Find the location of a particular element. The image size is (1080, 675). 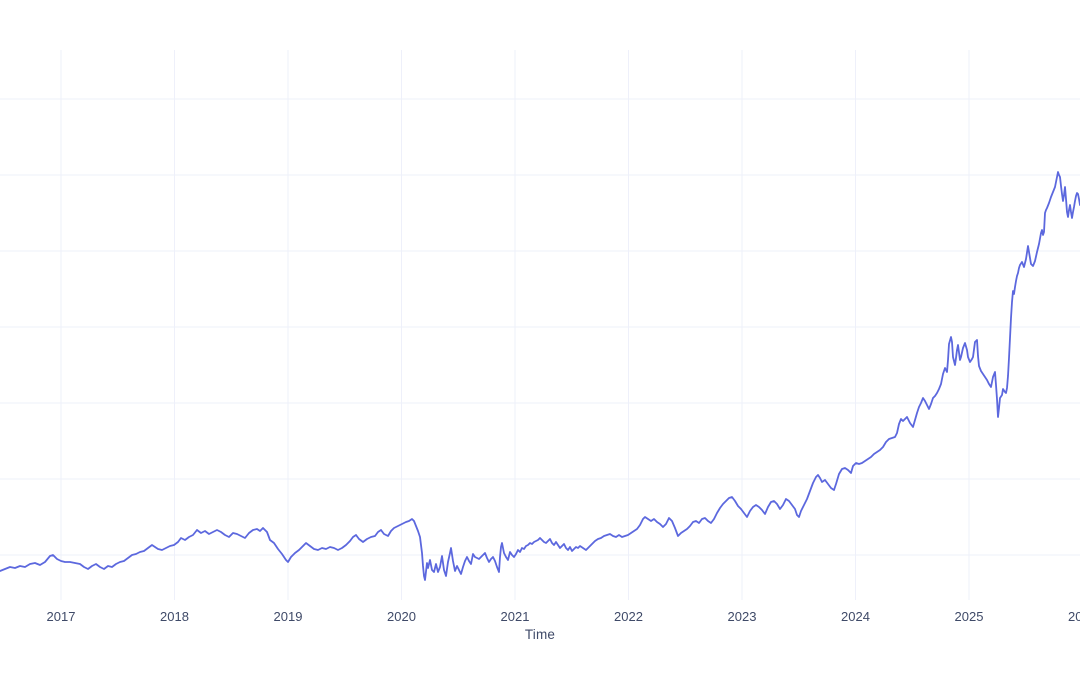

x-tick-label-2021: 2021 is located at coordinates (515, 616).